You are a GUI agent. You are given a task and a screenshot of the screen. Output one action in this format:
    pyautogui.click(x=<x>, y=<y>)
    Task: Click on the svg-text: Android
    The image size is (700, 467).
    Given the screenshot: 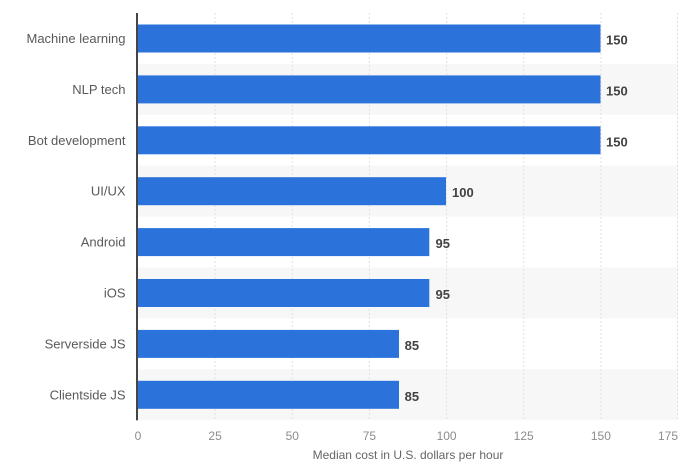 What is the action you would take?
    pyautogui.click(x=103, y=242)
    